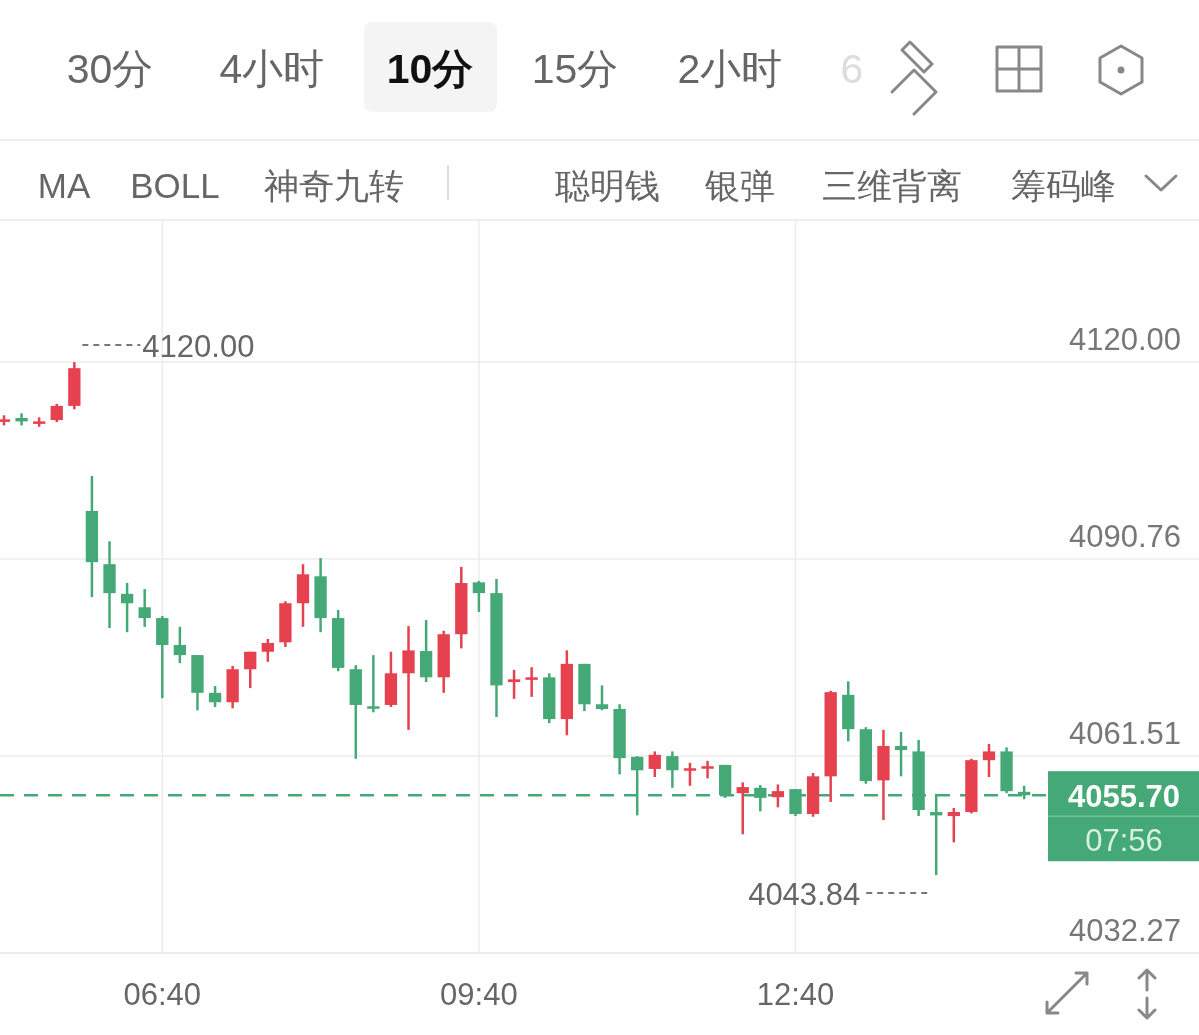 The height and width of the screenshot is (1035, 1199). Describe the element at coordinates (730, 69) in the screenshot. I see `text: 2小时` at that location.